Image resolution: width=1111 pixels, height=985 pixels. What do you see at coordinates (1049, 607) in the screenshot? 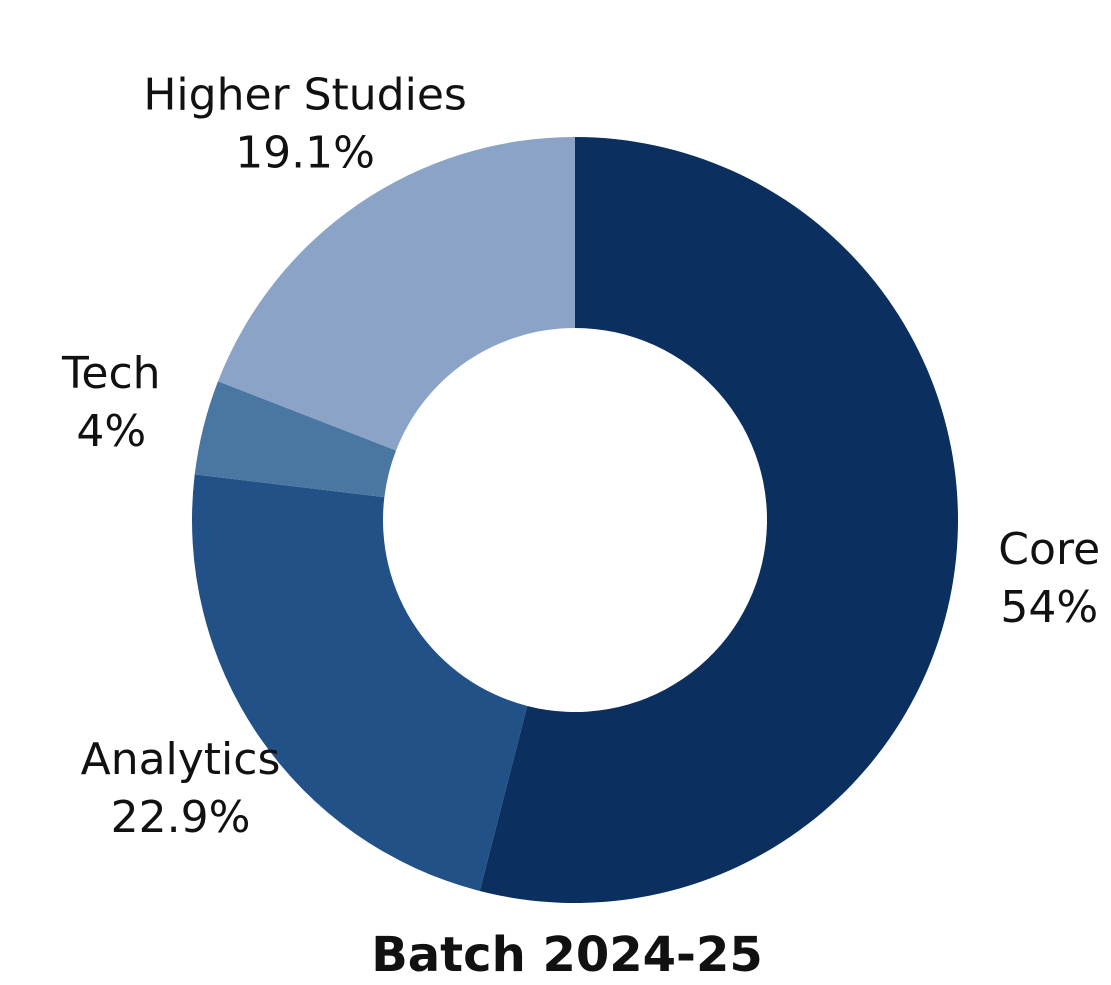
I see `slice-value-label: 54%` at bounding box center [1049, 607].